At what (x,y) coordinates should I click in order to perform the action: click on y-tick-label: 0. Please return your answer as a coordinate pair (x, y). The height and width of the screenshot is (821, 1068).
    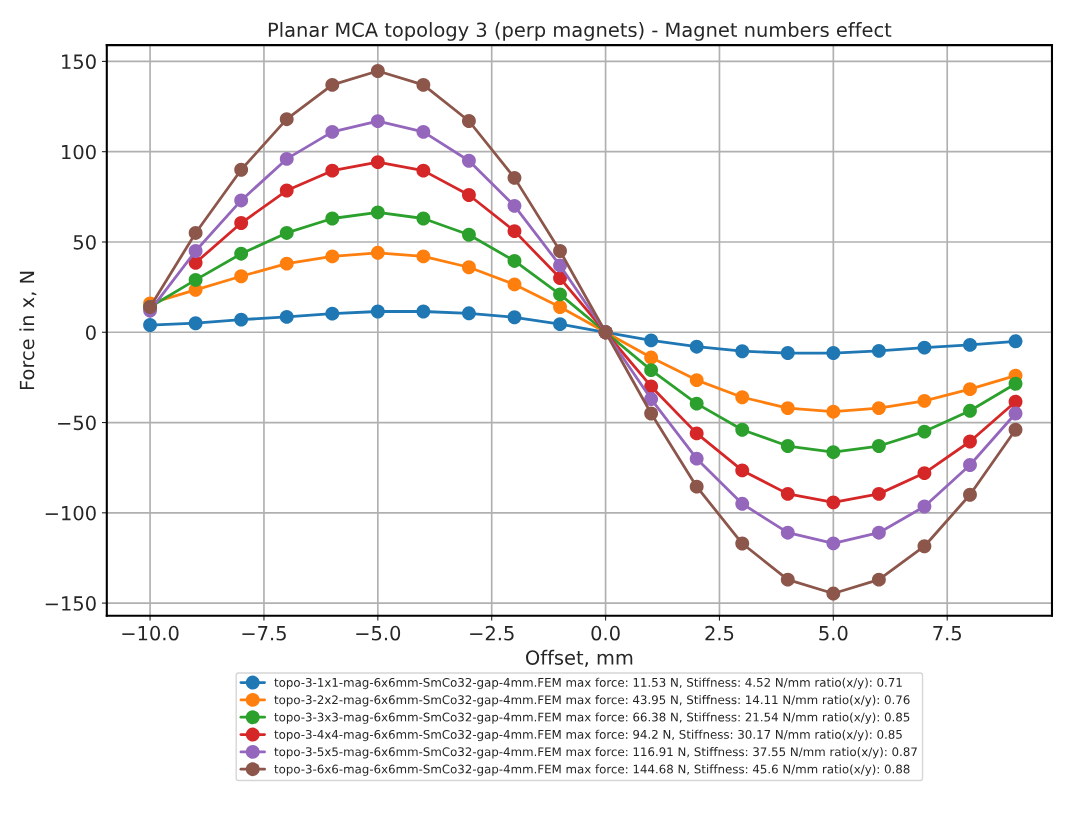
    Looking at the image, I should click on (90, 332).